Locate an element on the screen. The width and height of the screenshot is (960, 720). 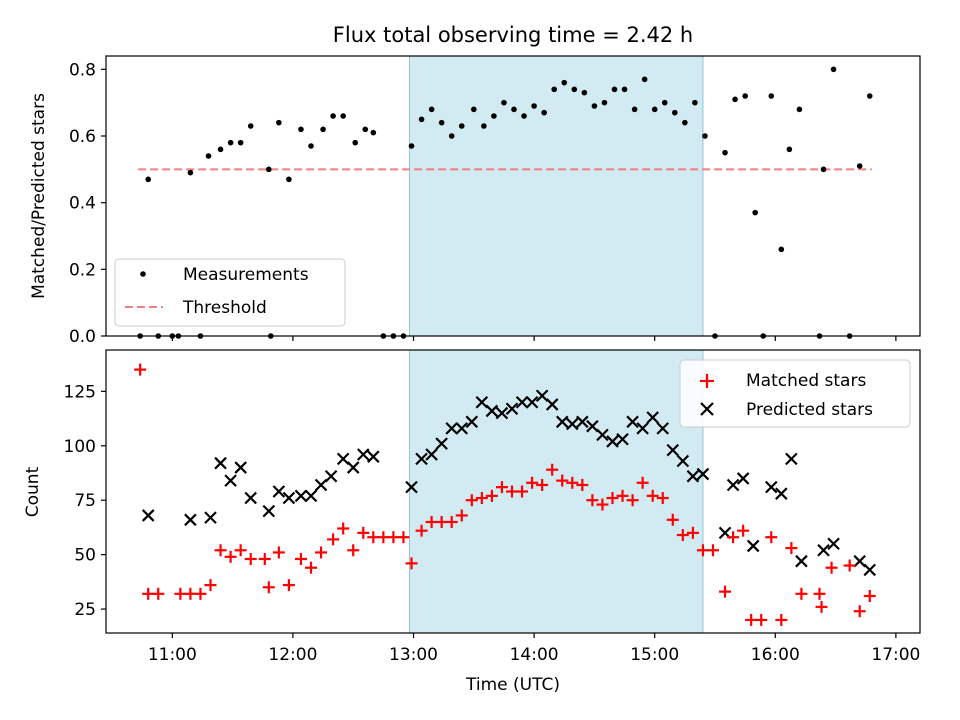
x-tick-label: 15:00 is located at coordinates (654, 655).